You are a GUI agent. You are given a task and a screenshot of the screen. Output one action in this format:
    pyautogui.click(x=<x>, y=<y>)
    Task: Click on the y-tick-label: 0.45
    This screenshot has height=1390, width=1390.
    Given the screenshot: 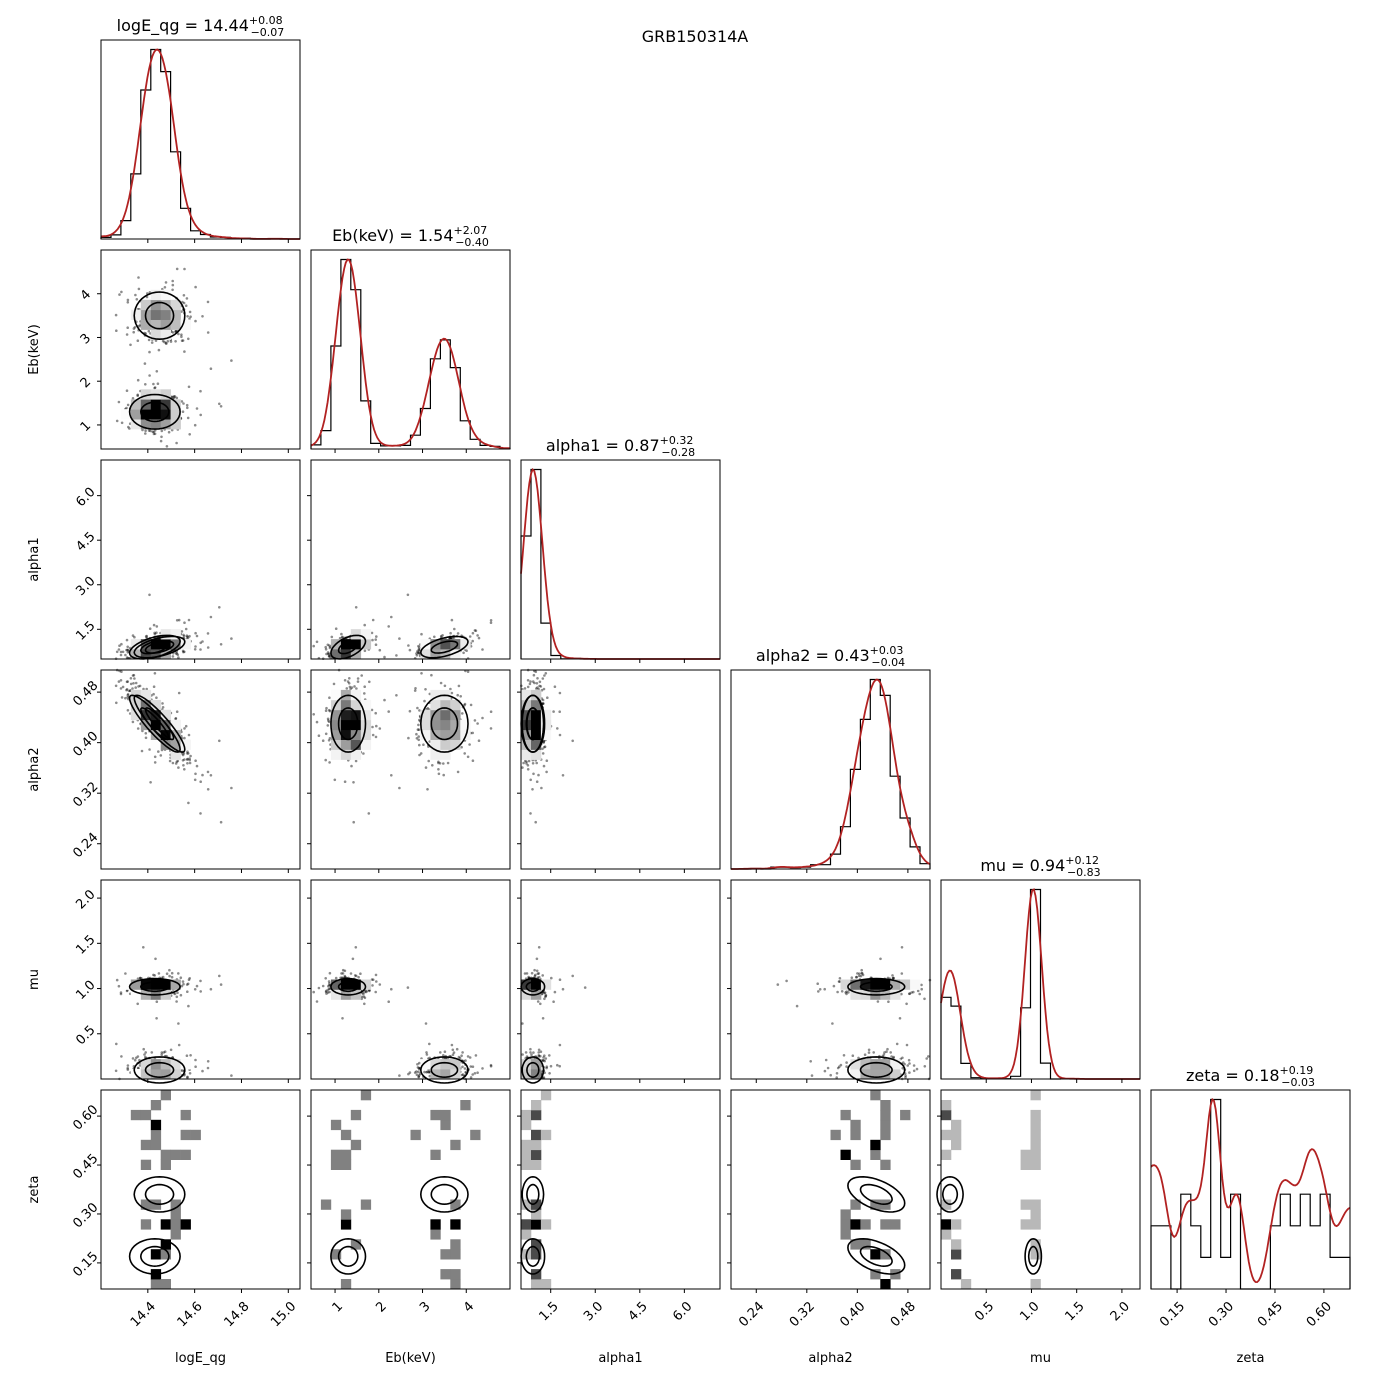 What is the action you would take?
    pyautogui.click(x=85, y=1166)
    